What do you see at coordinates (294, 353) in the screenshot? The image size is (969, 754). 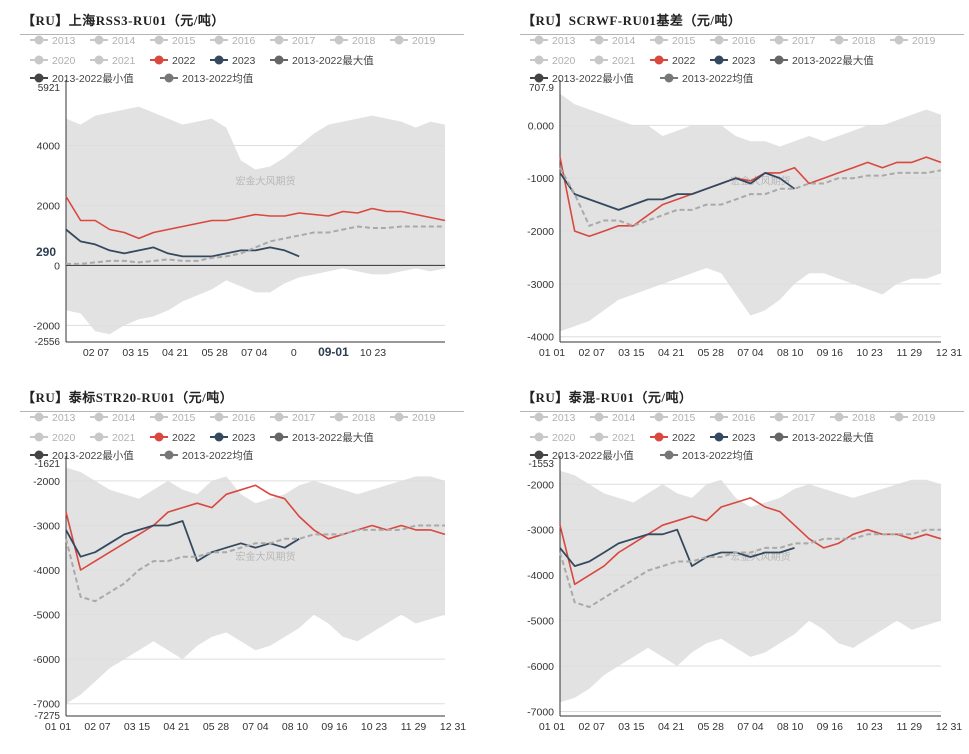 I see `x-tick-label: 0` at bounding box center [294, 353].